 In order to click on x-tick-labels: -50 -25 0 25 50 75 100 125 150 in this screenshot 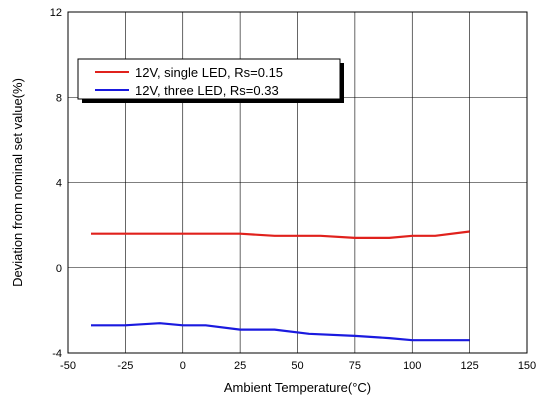, I will do `click(298, 366)`.